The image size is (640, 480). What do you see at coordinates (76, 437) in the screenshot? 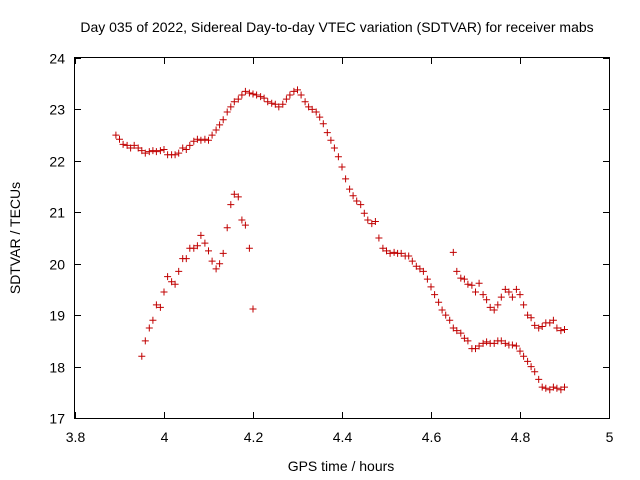
I see `x-tick-label: 3.8` at bounding box center [76, 437].